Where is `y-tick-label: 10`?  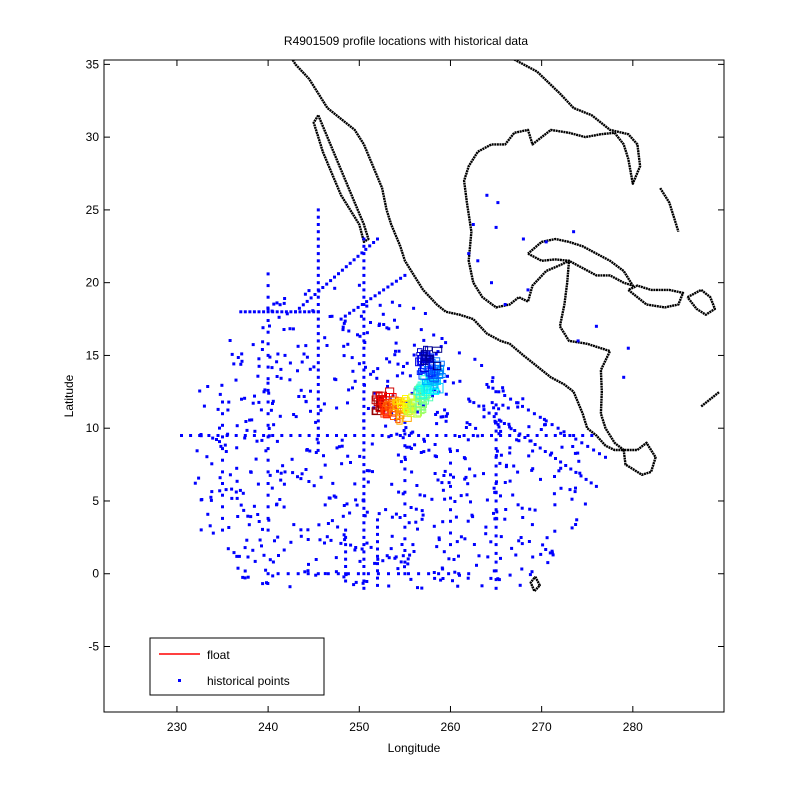 y-tick-label: 10 is located at coordinates (93, 428).